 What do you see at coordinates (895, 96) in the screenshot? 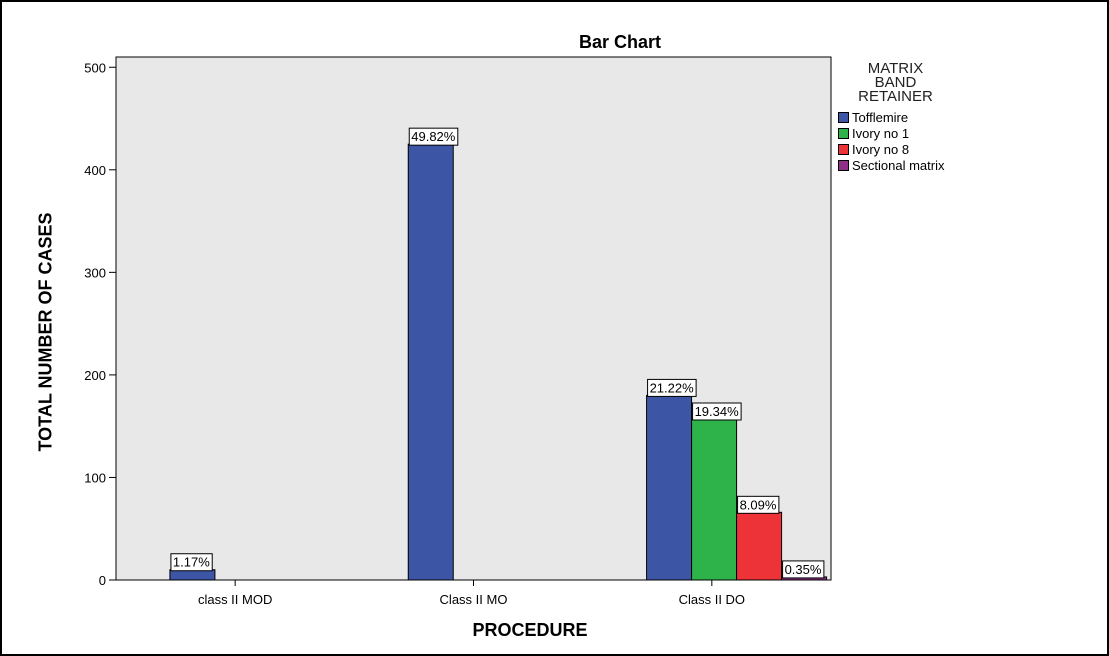
I see `legend-title-line: RETAINER` at bounding box center [895, 96].